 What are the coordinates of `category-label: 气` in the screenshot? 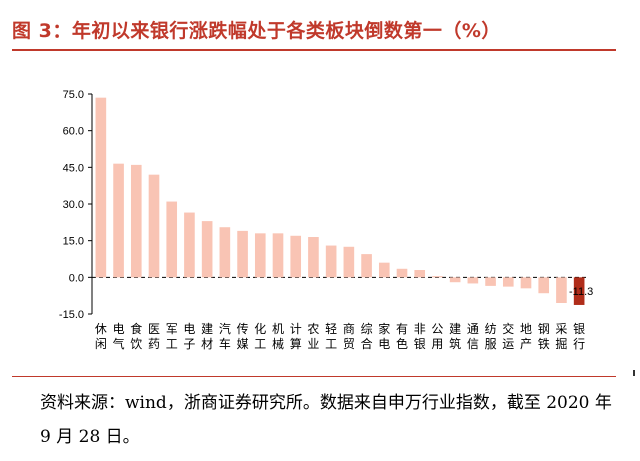 It's located at (119, 343).